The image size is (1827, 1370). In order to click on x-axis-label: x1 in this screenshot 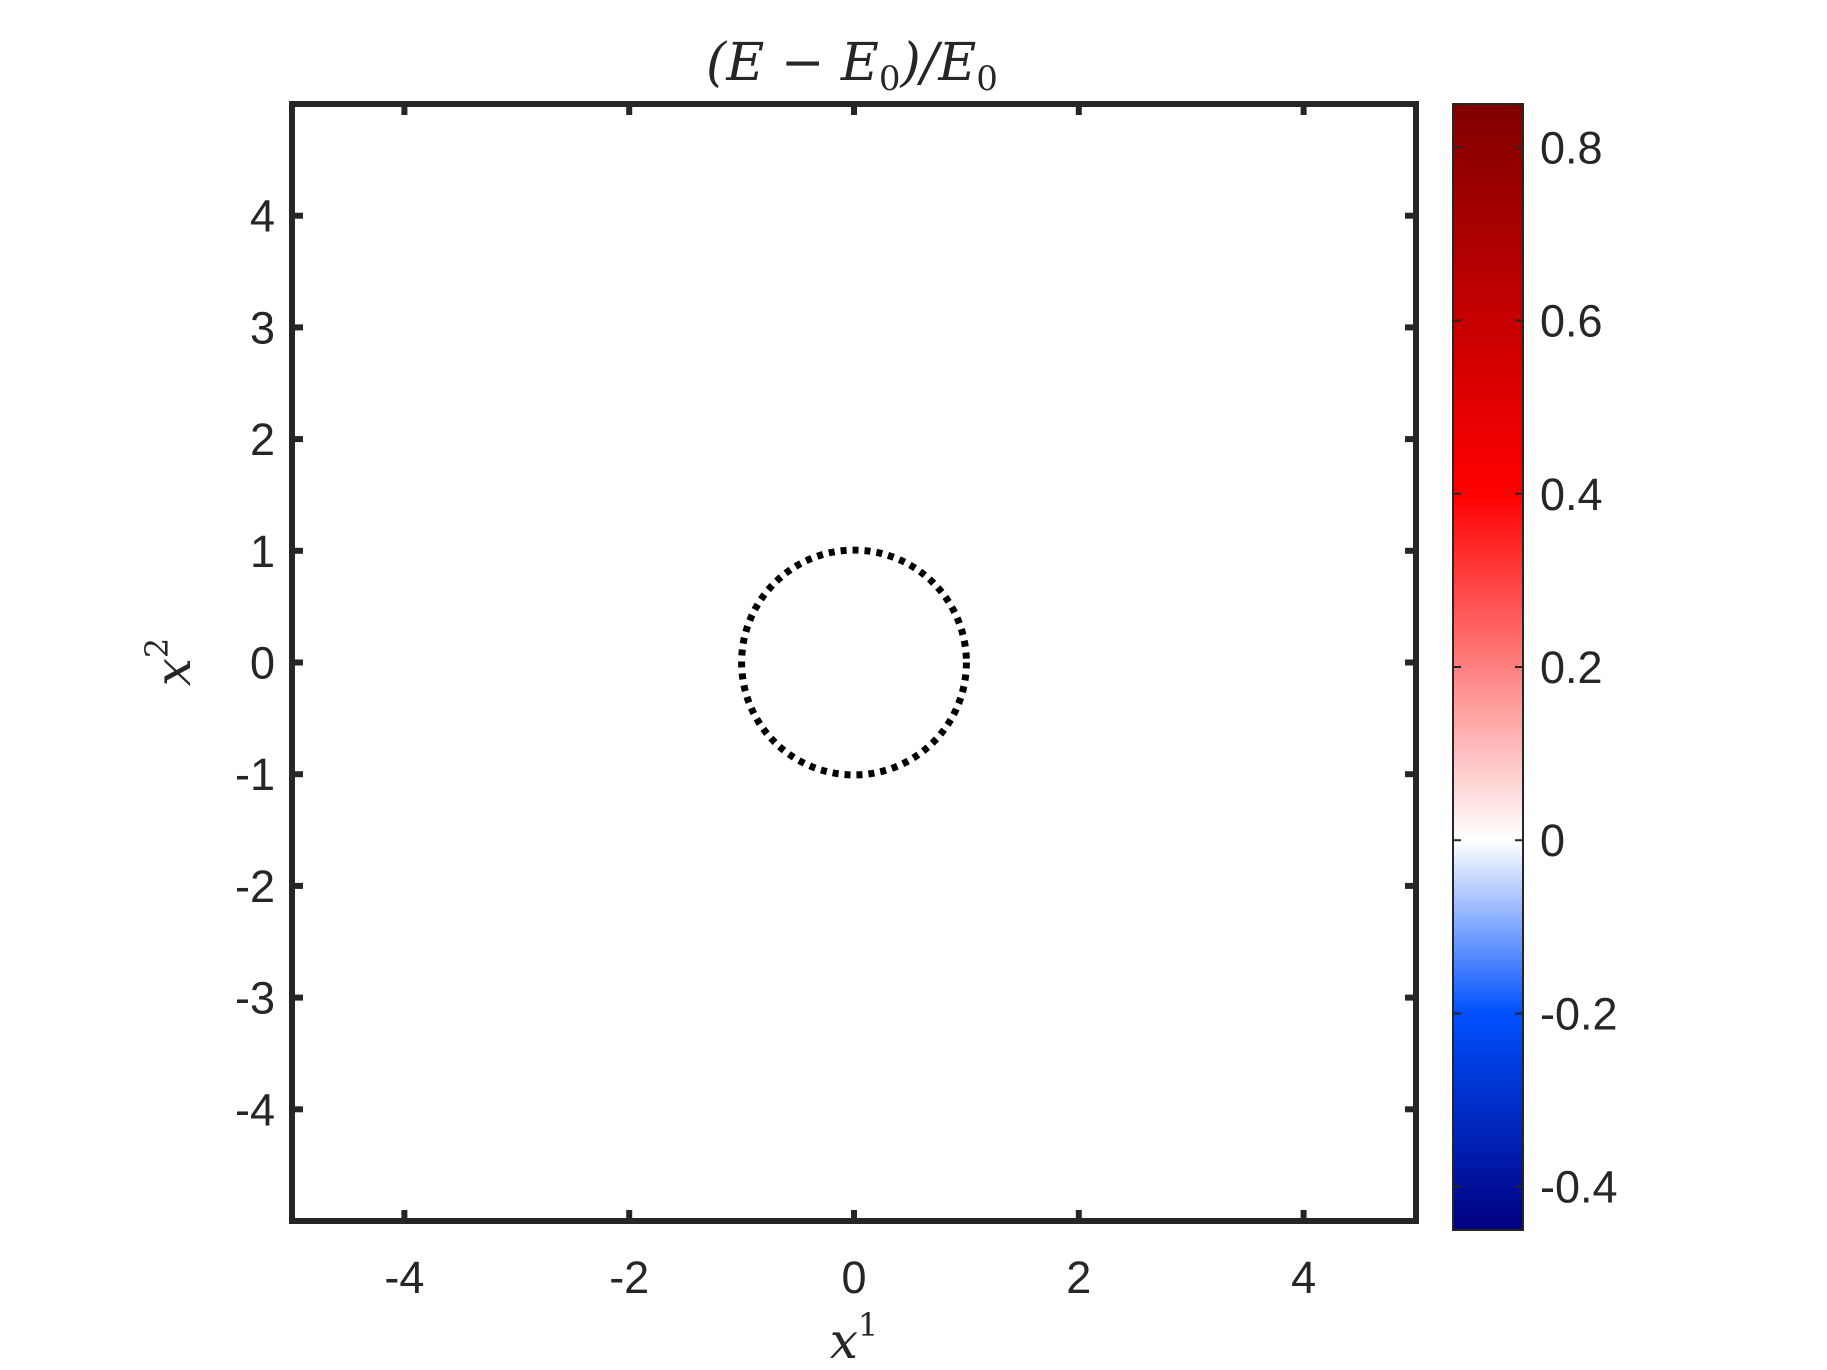, I will do `click(854, 1338)`.